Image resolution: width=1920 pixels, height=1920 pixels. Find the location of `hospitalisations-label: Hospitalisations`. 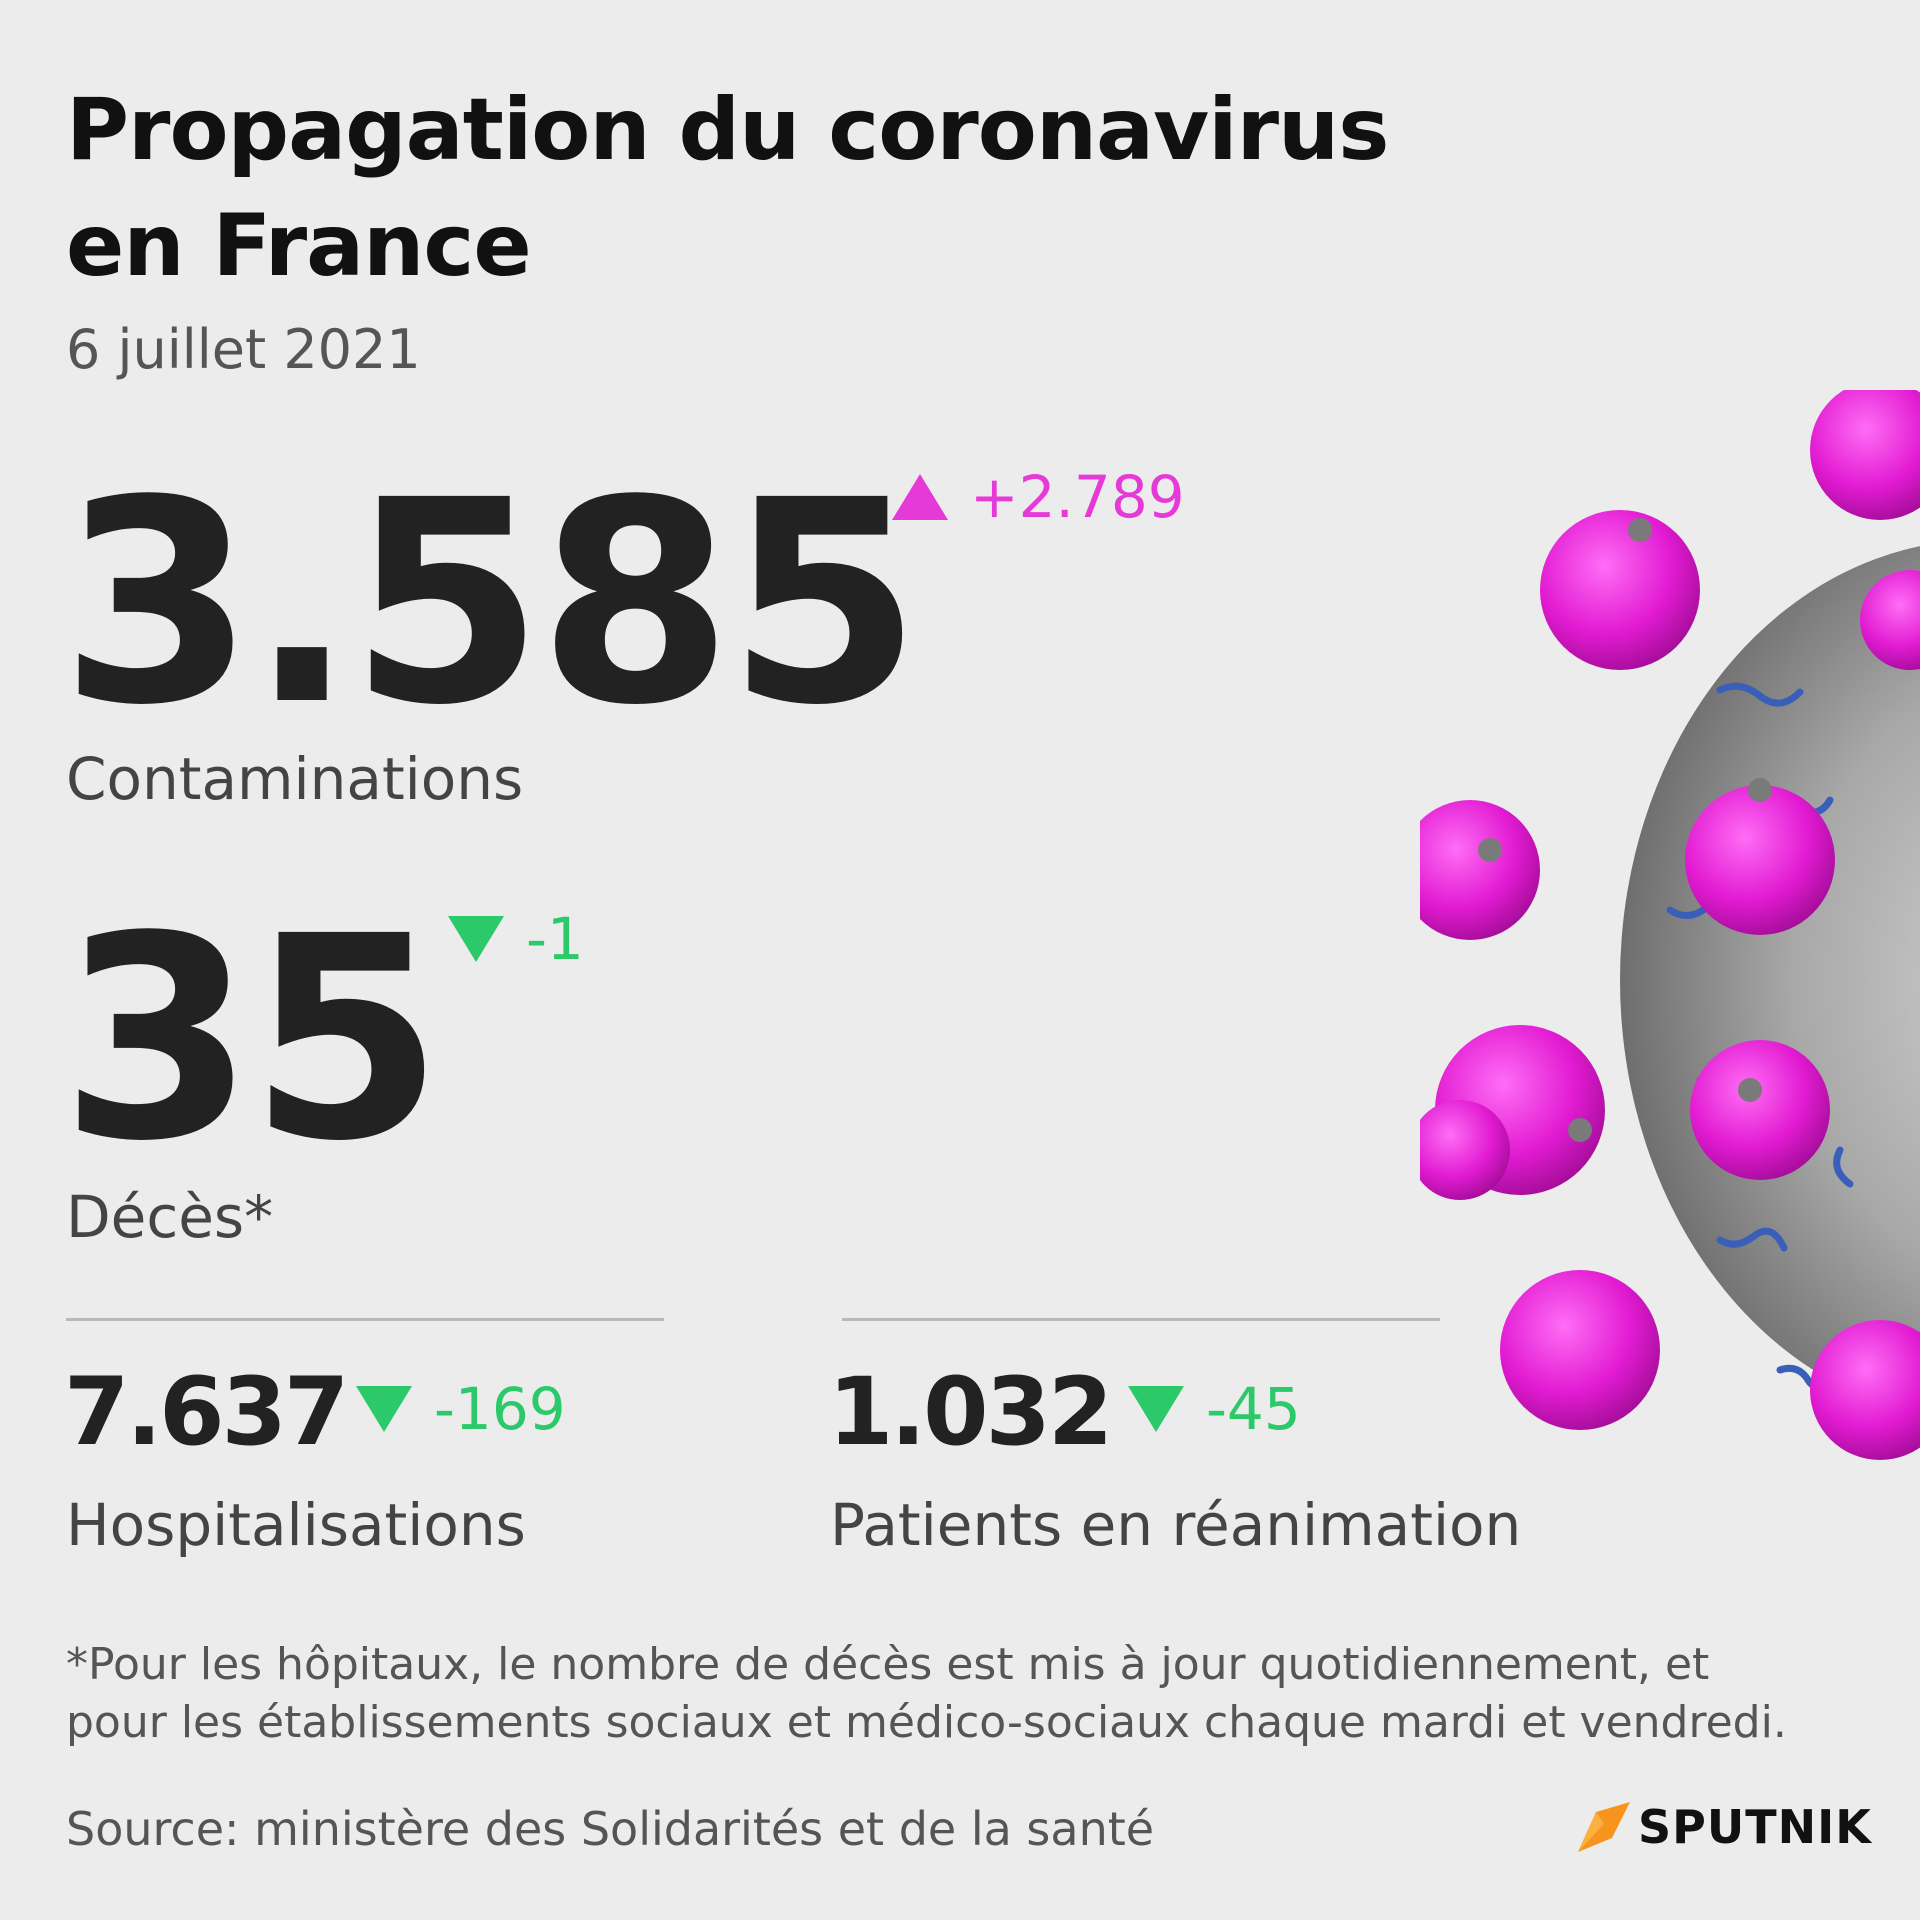

hospitalisations-label: Hospitalisations is located at coordinates (296, 1525).